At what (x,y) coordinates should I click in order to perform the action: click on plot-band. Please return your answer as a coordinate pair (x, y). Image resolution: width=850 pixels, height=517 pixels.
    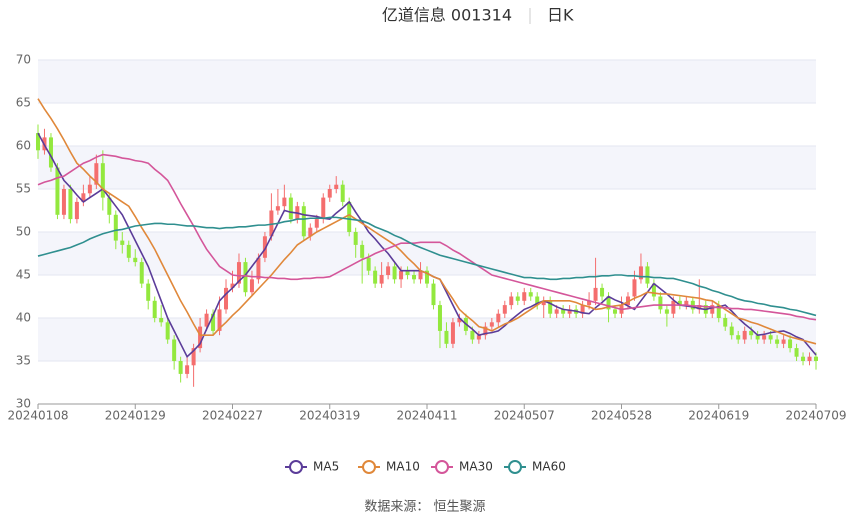
    Looking at the image, I should click on (427, 81).